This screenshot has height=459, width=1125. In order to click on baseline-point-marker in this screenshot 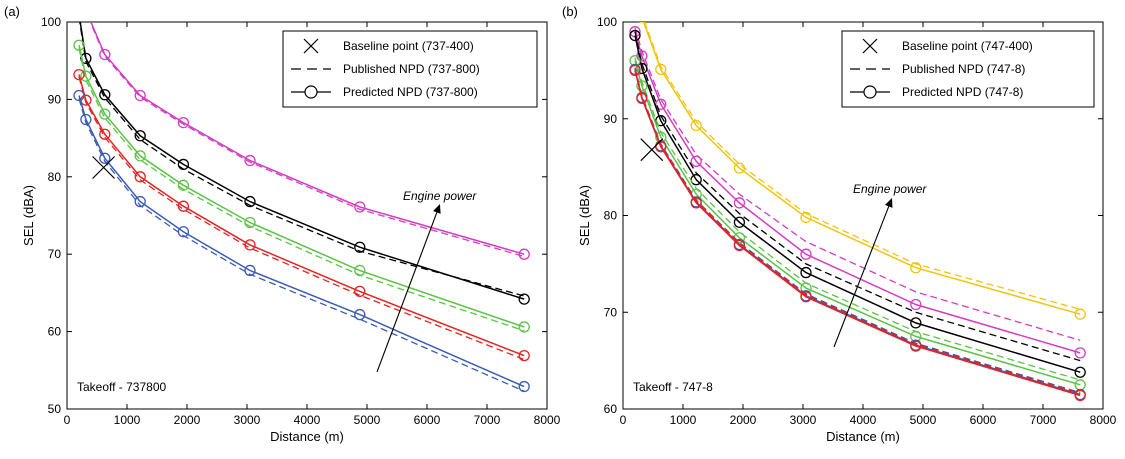, I will do `click(104, 167)`.